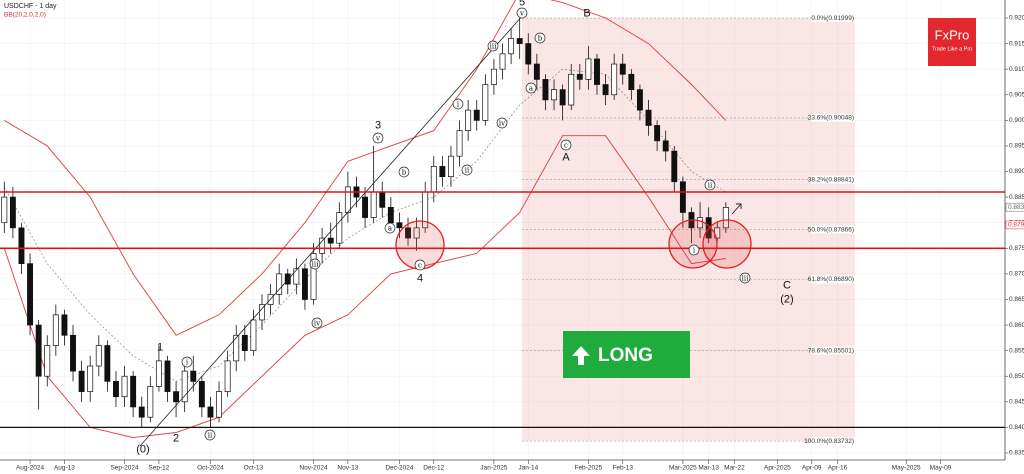 The height and width of the screenshot is (474, 1024). Describe the element at coordinates (378, 125) in the screenshot. I see `wave-label: 3` at that location.